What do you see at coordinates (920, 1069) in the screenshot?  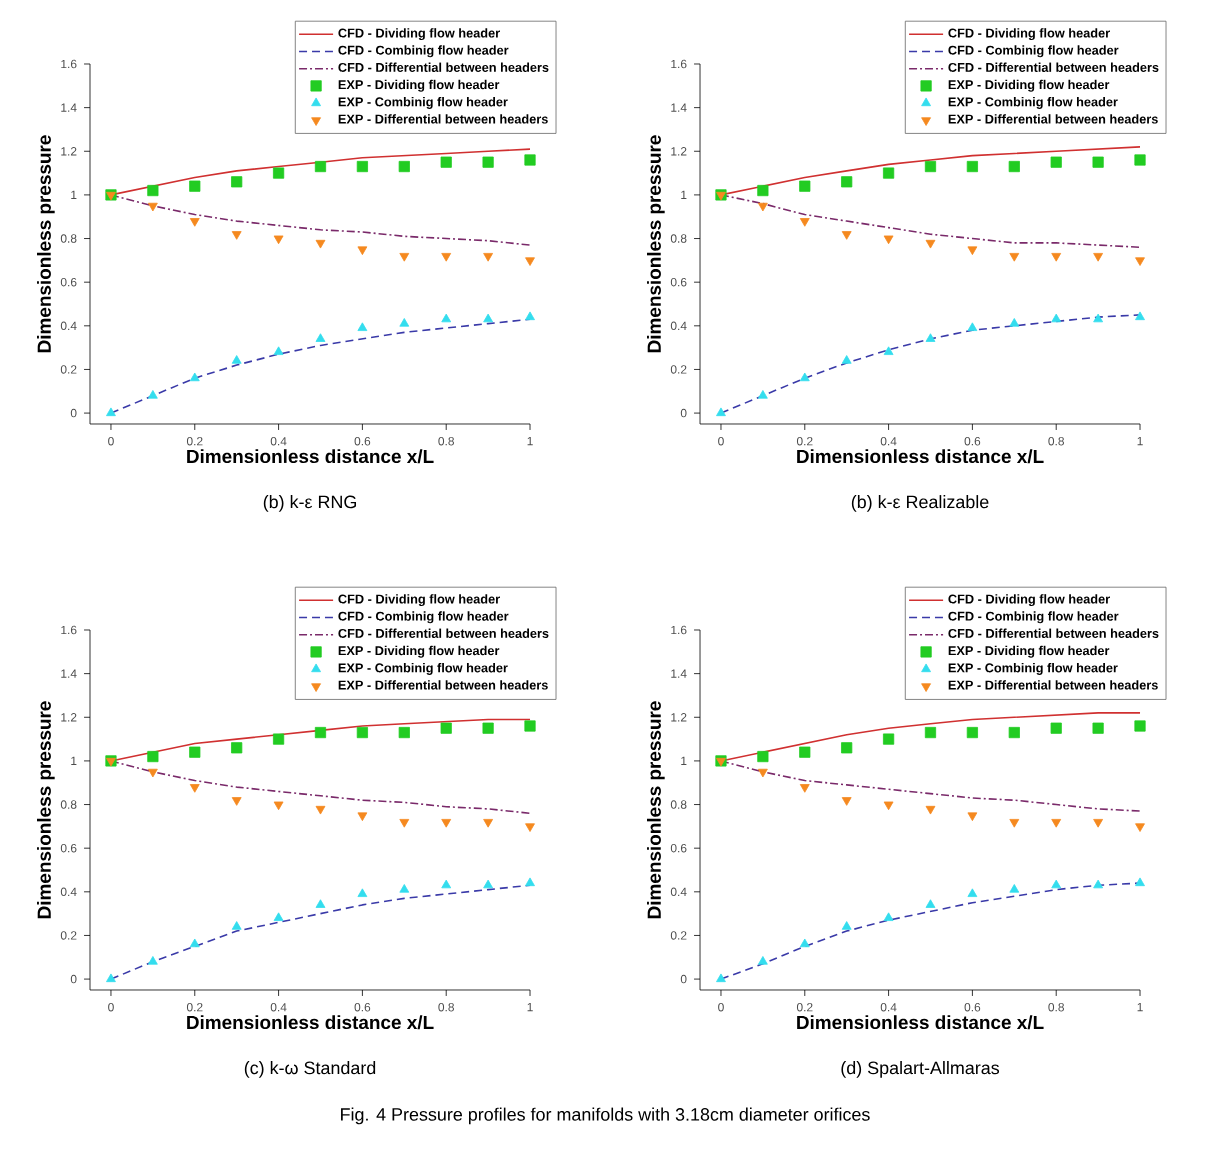 I see `text: (d) Spalart-Allmaras` at bounding box center [920, 1069].